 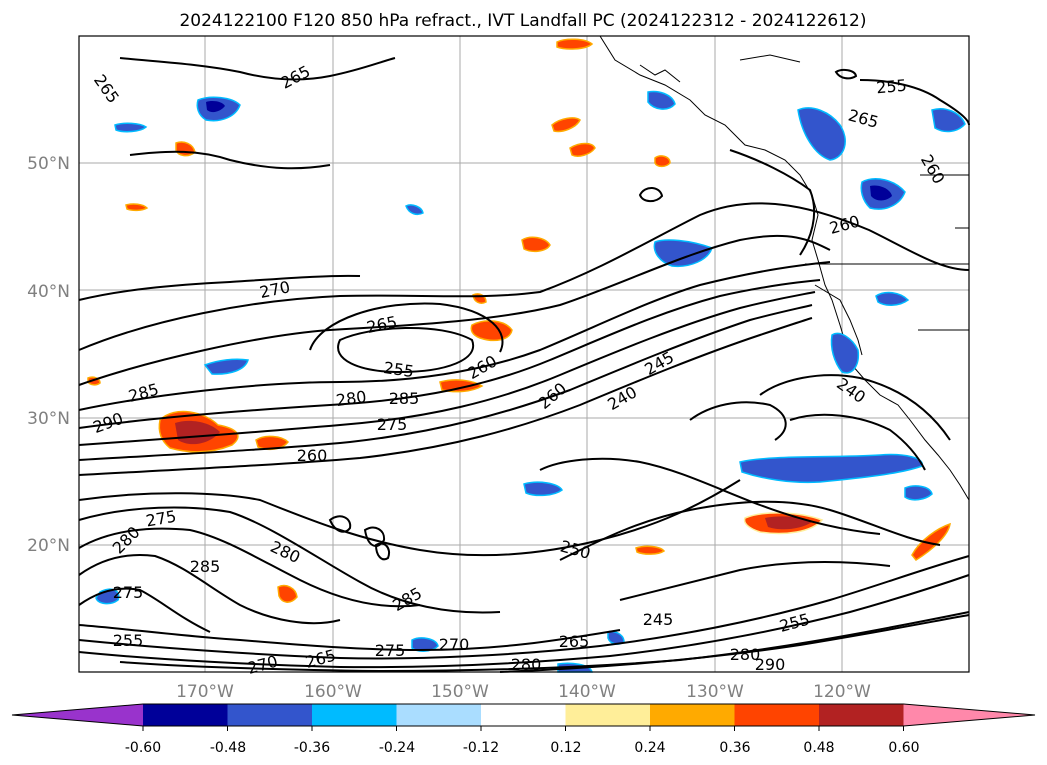 I want to click on lat-tick-label: 30°N, so click(x=48, y=419).